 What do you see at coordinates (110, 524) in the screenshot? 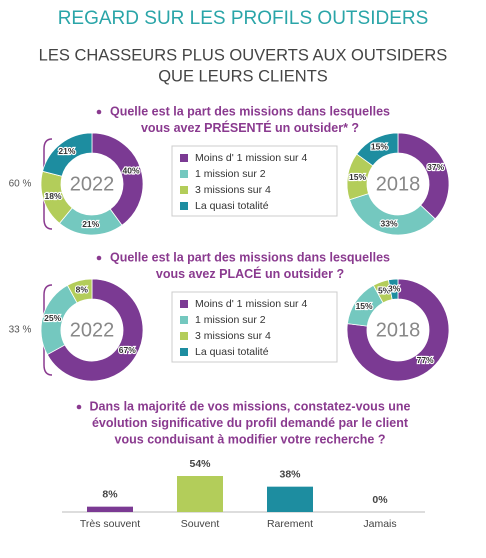
I see `x-tick-label: Très souvent` at bounding box center [110, 524].